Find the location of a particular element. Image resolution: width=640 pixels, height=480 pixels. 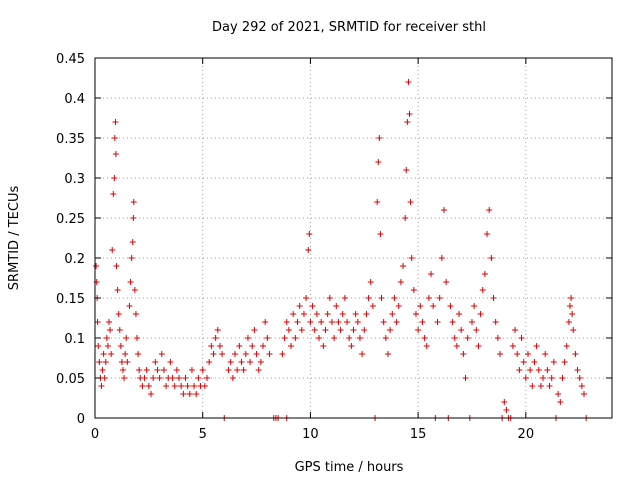

y-tick-label: 0.25 is located at coordinates (70, 219).